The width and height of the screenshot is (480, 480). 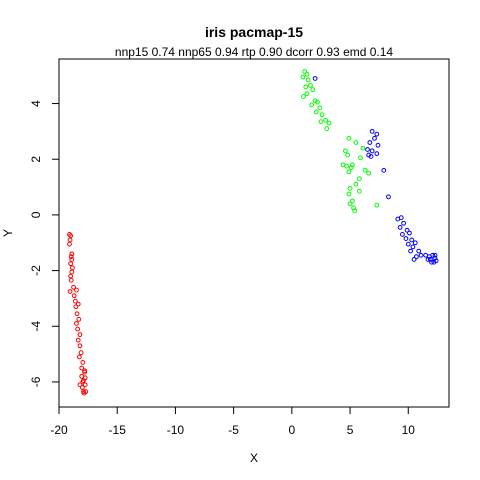 What do you see at coordinates (118, 430) in the screenshot?
I see `x-tick-label: -15` at bounding box center [118, 430].